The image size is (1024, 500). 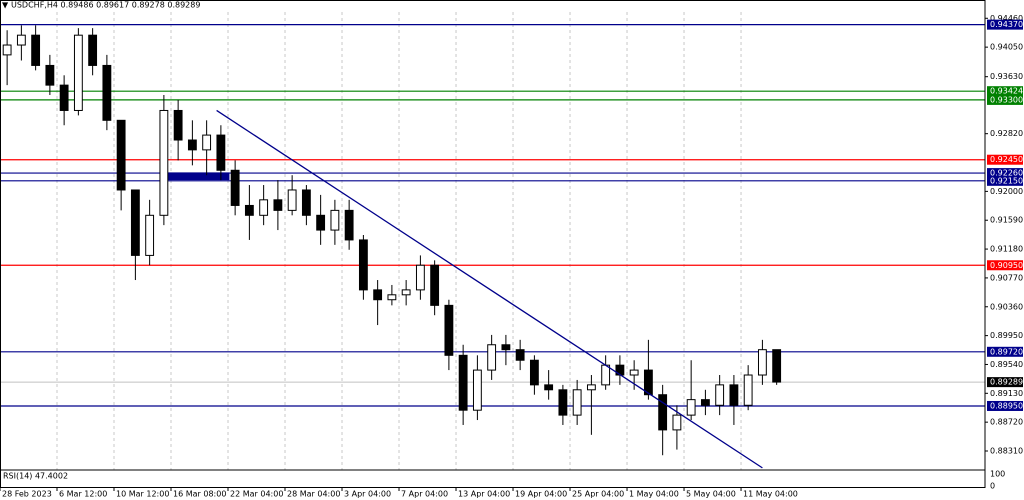 I want to click on rsi-label: RSI(14) 47.4002, so click(x=35, y=476).